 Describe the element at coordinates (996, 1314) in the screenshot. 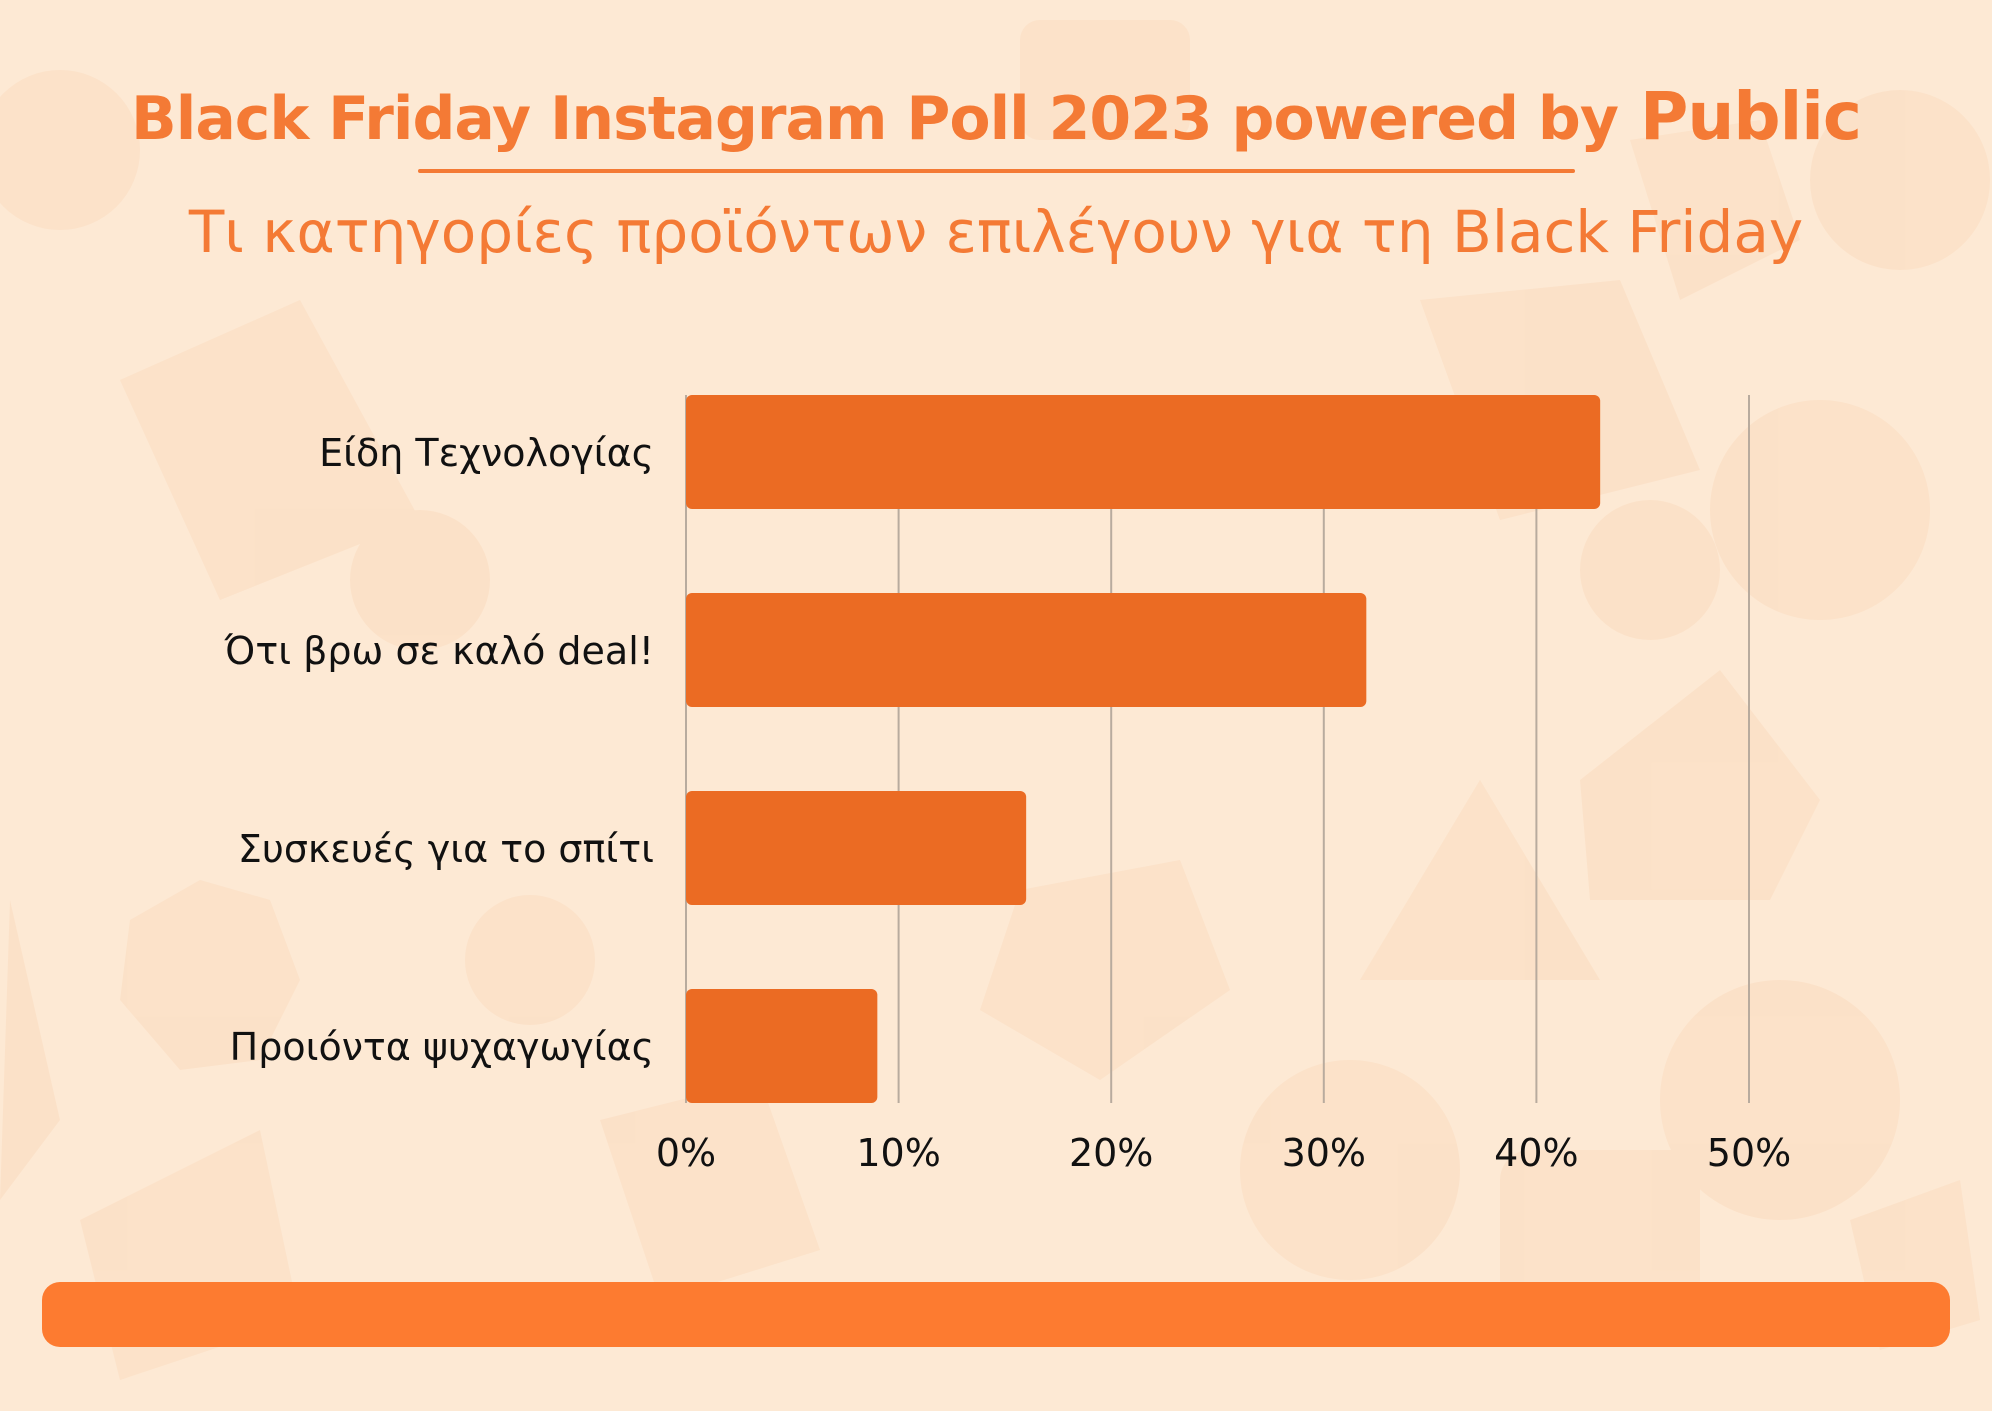

I see `footer-bar` at that location.